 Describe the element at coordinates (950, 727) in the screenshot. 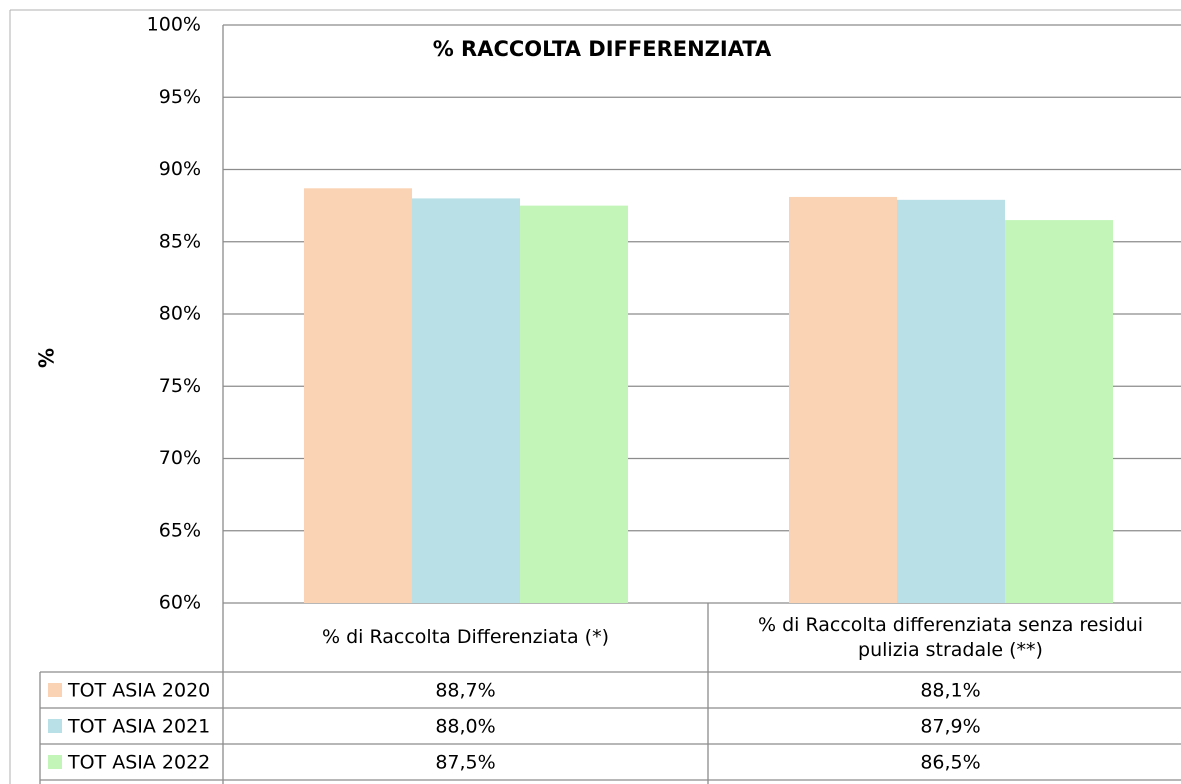

I see `value-label: 87,9%` at that location.